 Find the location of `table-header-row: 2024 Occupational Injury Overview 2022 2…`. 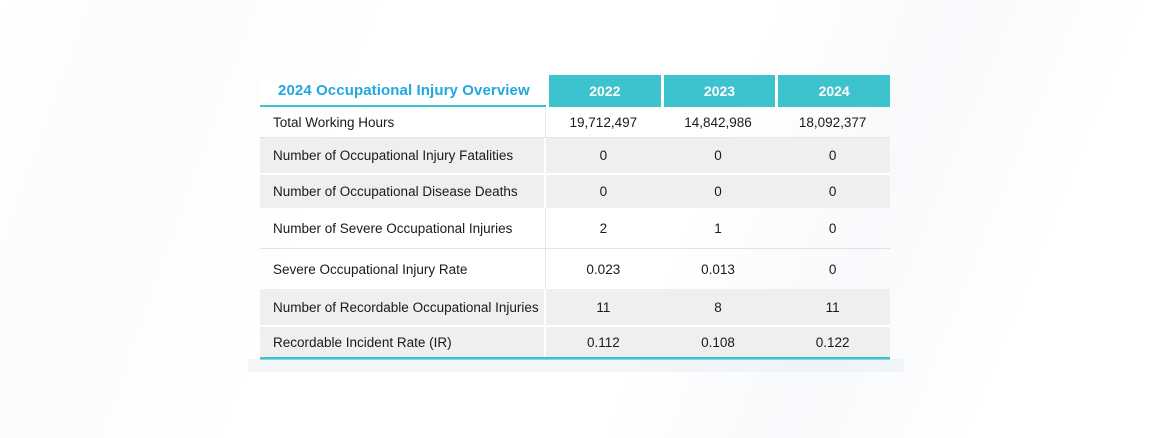

table-header-row: 2024 Occupational Injury Overview 2022 2… is located at coordinates (575, 91).